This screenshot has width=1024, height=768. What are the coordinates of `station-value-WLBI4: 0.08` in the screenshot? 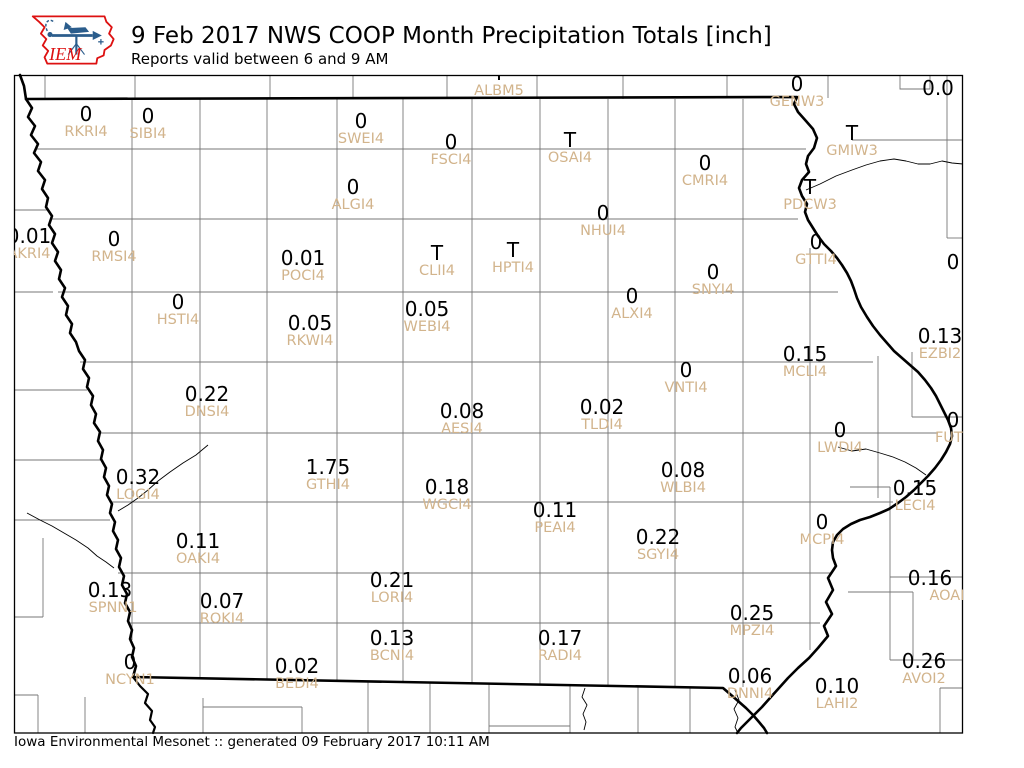 It's located at (683, 470).